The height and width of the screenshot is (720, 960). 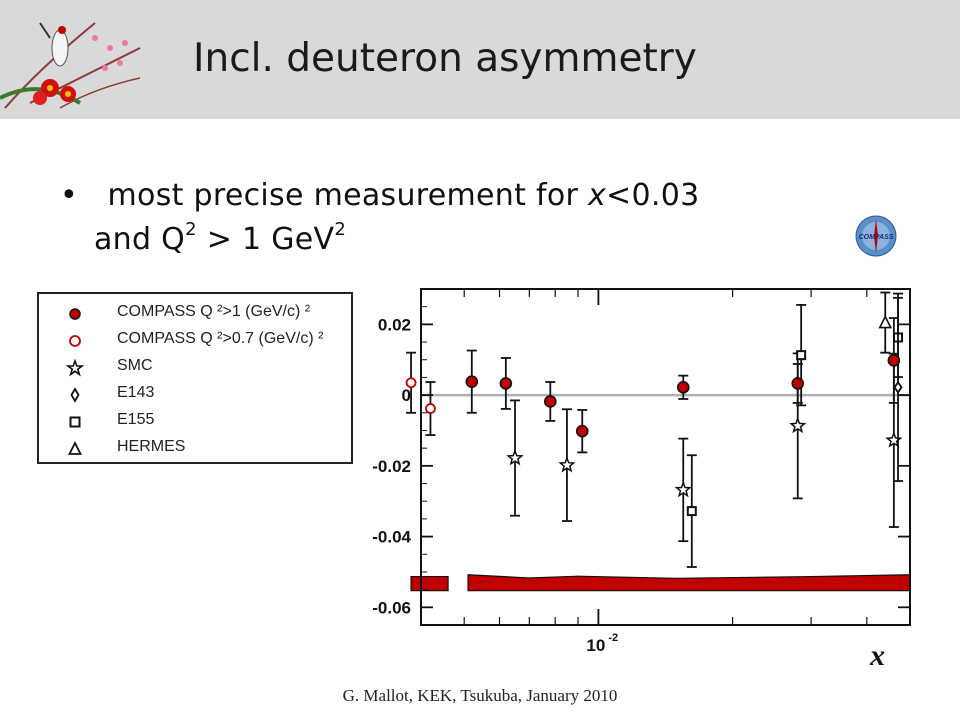 What do you see at coordinates (597, 195) in the screenshot?
I see `bullet-variable-x: x` at bounding box center [597, 195].